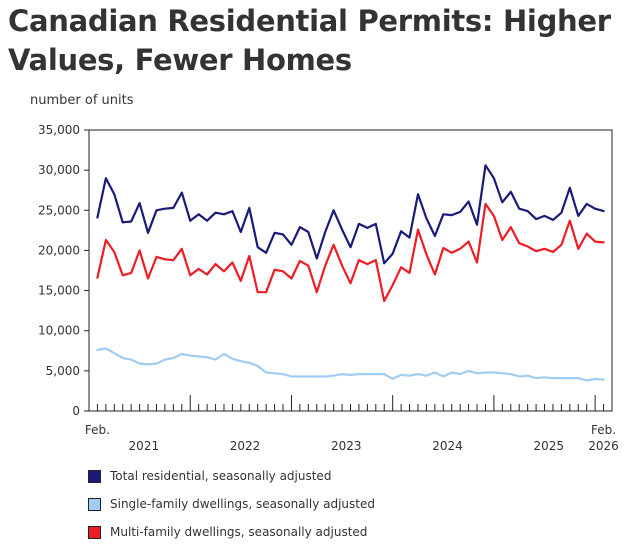 The height and width of the screenshot is (549, 640). Describe the element at coordinates (350, 364) in the screenshot. I see `series-line-single-family` at that location.